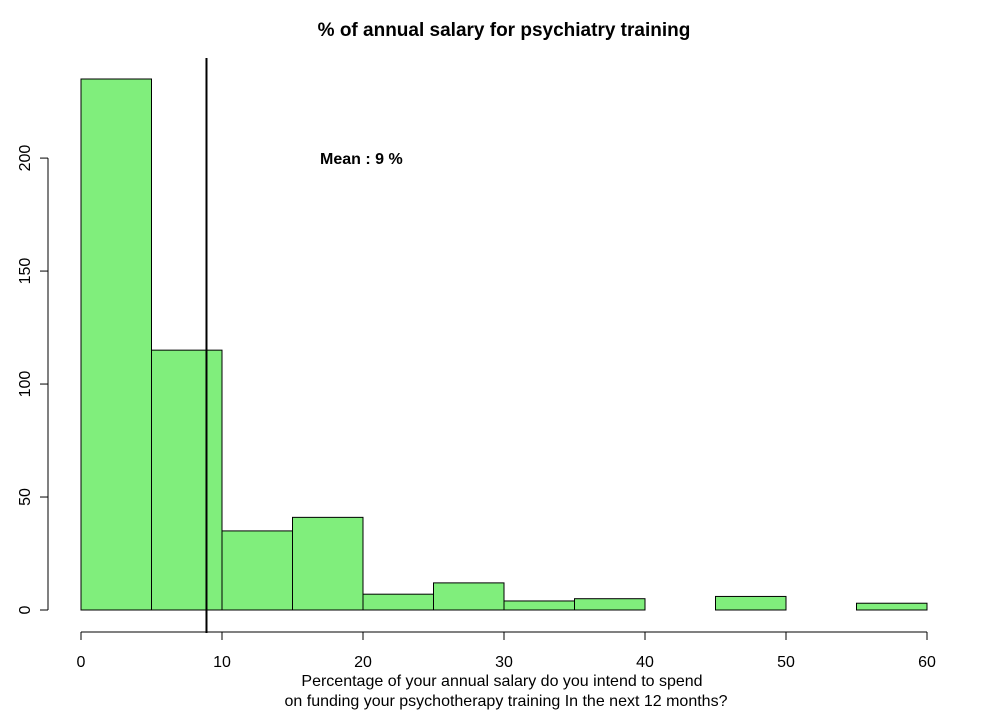  What do you see at coordinates (25, 158) in the screenshot?
I see `y-tick-label: 200` at bounding box center [25, 158].